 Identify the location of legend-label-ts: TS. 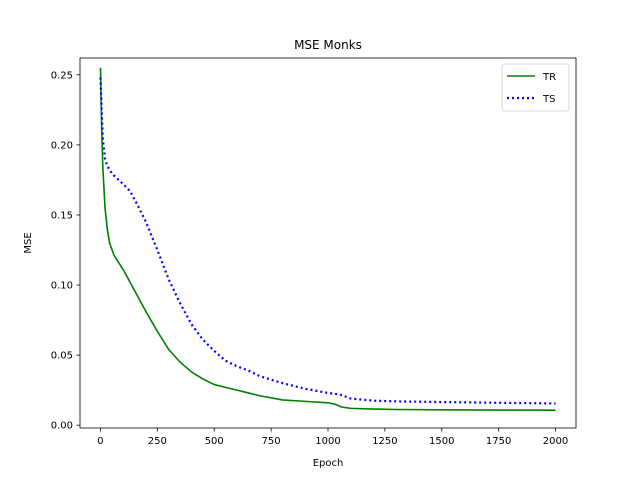
(548, 99).